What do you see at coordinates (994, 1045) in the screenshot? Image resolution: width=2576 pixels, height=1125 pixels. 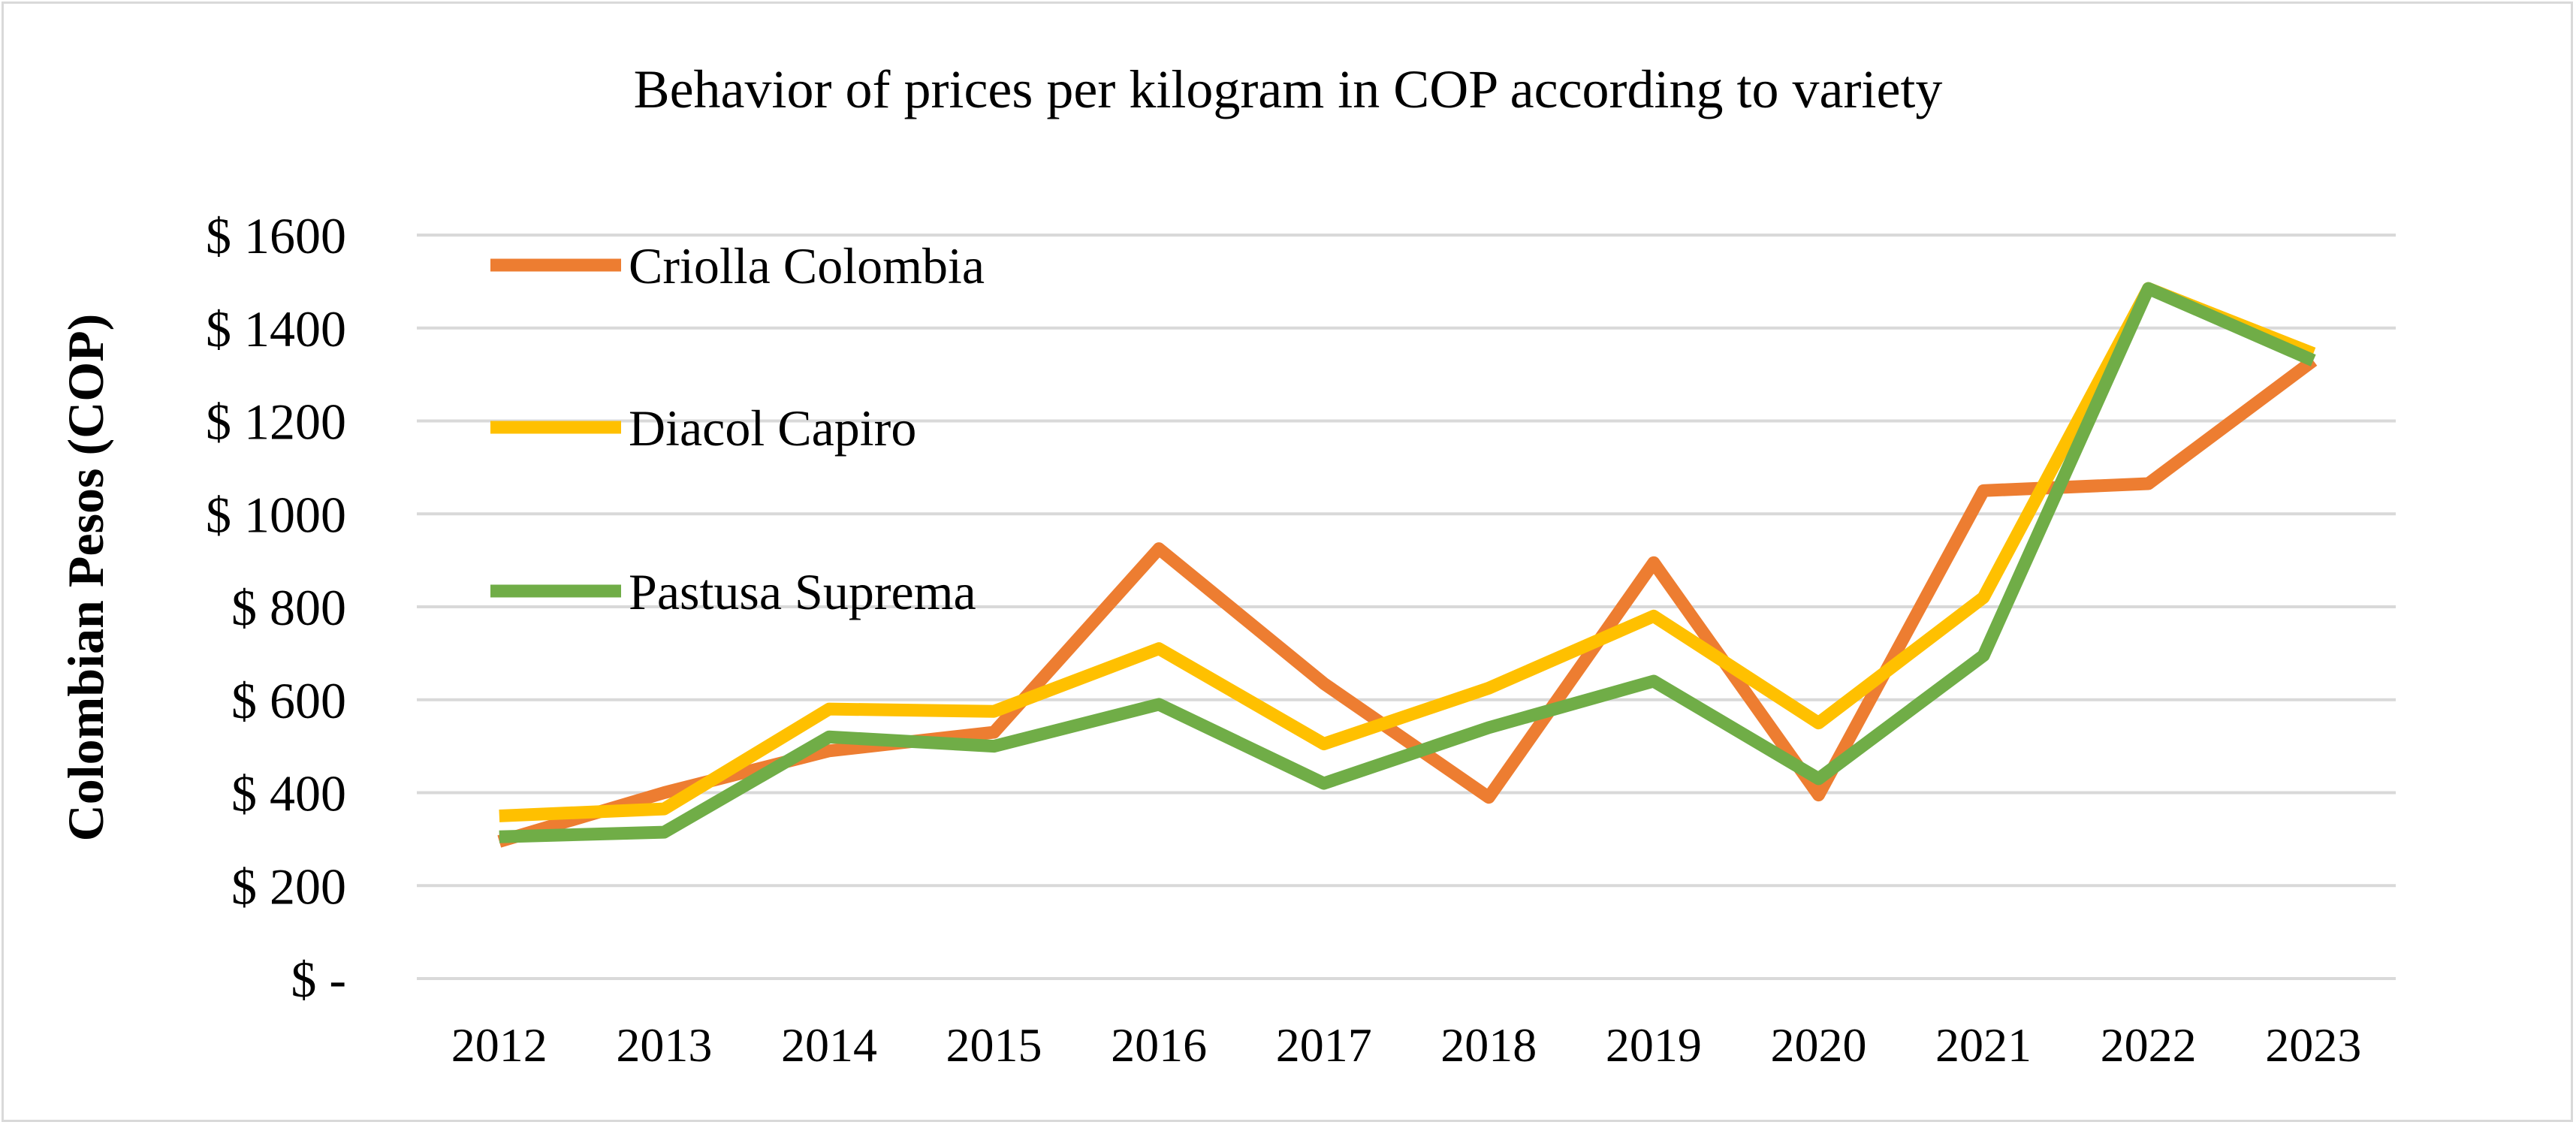 I see `x-tick-label: 2015` at bounding box center [994, 1045].